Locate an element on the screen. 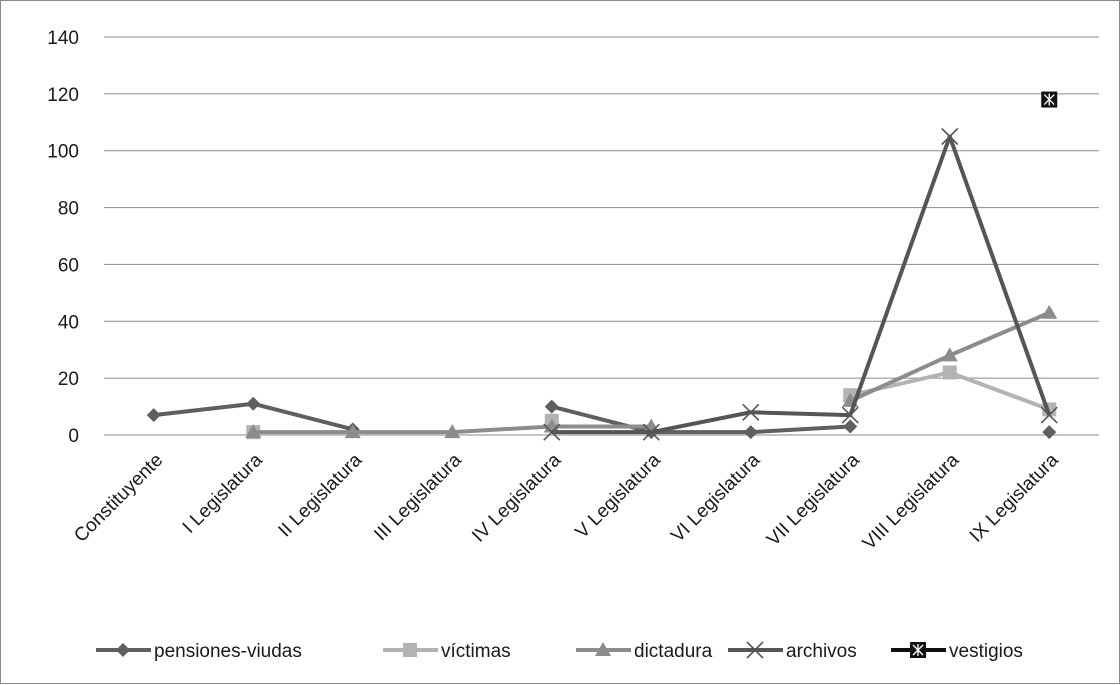  y-tick-label: 100 is located at coordinates (63, 152).